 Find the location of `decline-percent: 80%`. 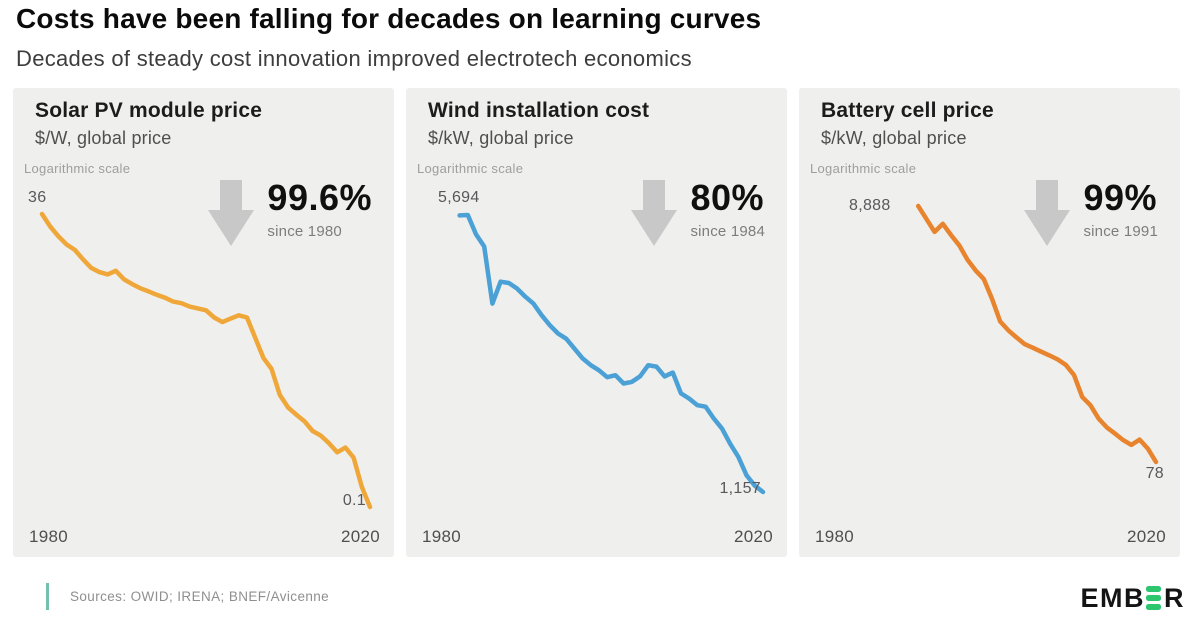

decline-percent: 80% is located at coordinates (727, 197).